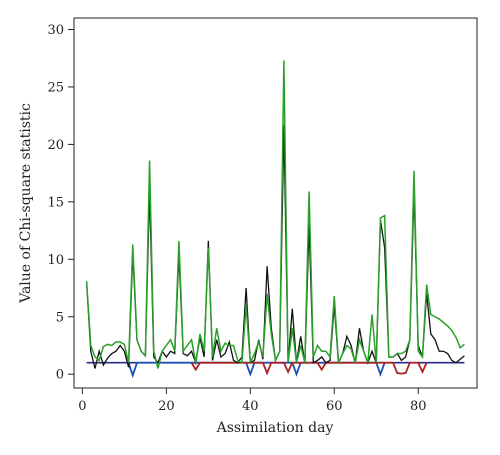  What do you see at coordinates (55, 87) in the screenshot?
I see `y-tick-label: 25` at bounding box center [55, 87].